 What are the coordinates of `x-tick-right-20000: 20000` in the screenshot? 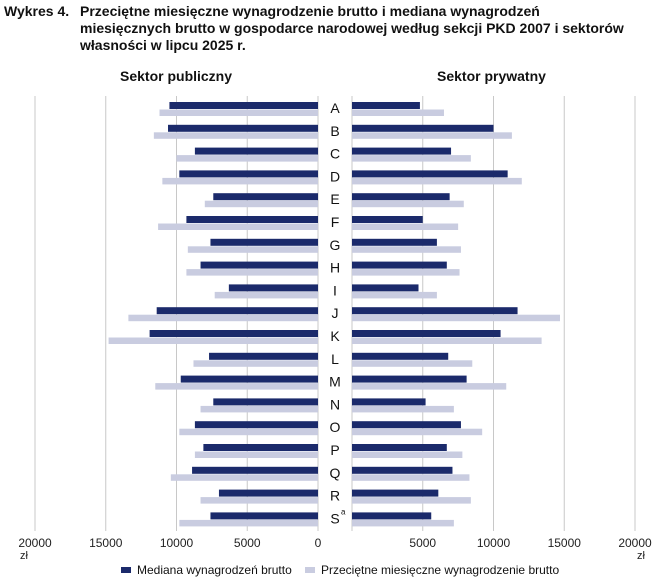 It's located at (635, 543).